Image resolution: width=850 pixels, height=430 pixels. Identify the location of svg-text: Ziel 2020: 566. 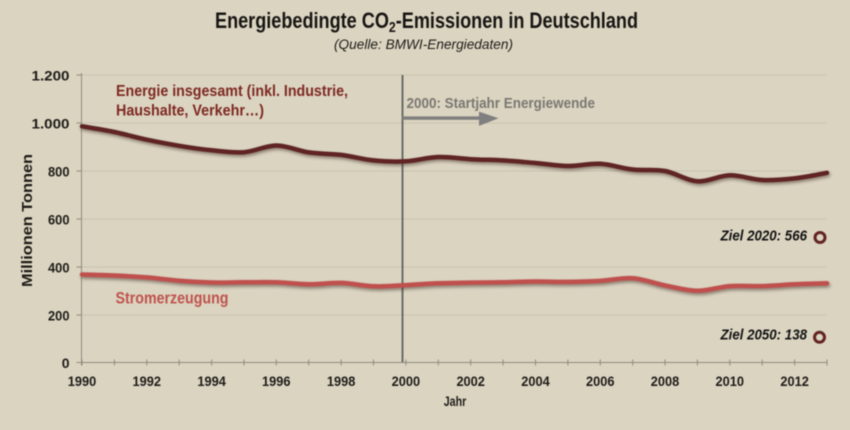
(764, 236).